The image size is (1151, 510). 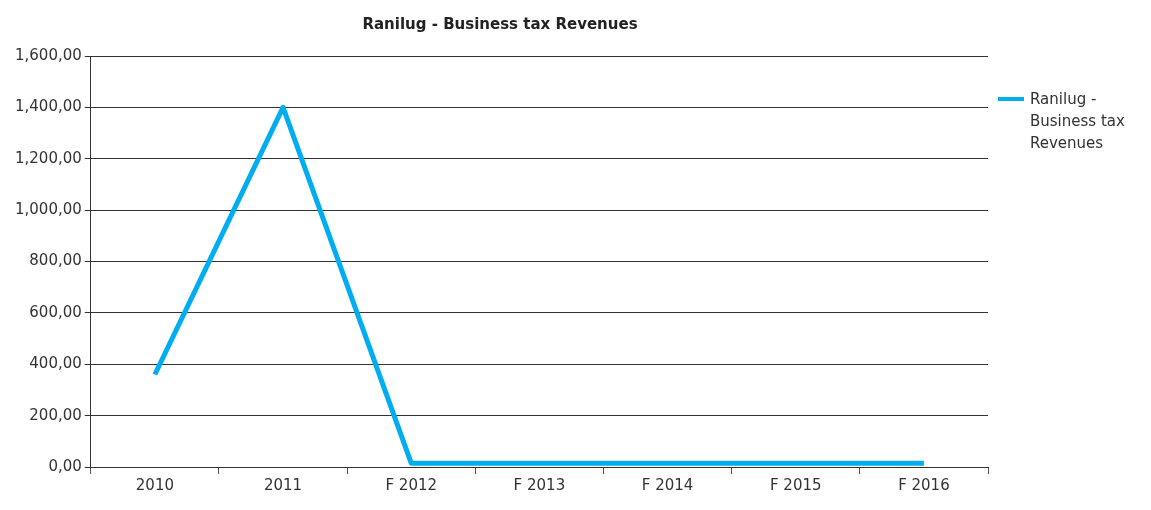 What do you see at coordinates (411, 484) in the screenshot?
I see `x-tick-label: F 2012` at bounding box center [411, 484].